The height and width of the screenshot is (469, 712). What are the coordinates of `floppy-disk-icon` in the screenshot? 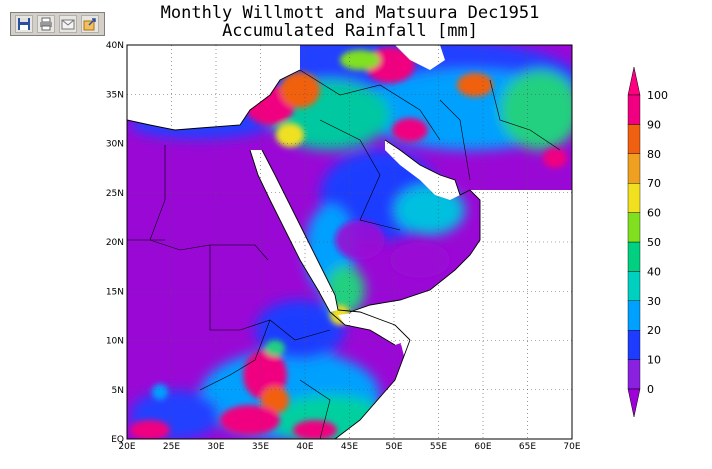 It's located at (24, 24).